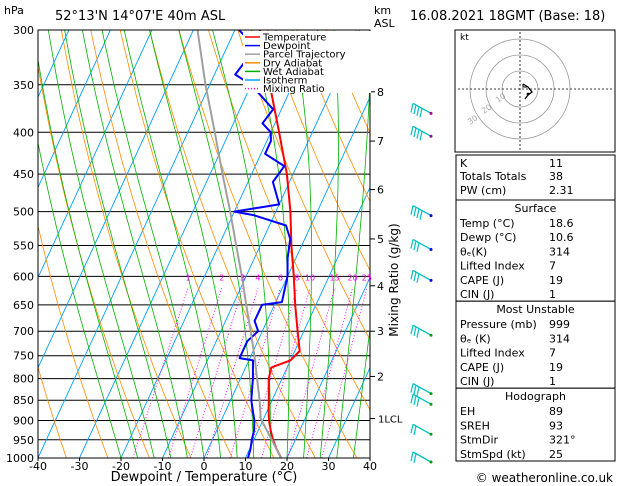 This screenshot has width=629, height=486. Describe the element at coordinates (334, 277) in the screenshot. I see `mixing-ratio-label: 15` at that location.